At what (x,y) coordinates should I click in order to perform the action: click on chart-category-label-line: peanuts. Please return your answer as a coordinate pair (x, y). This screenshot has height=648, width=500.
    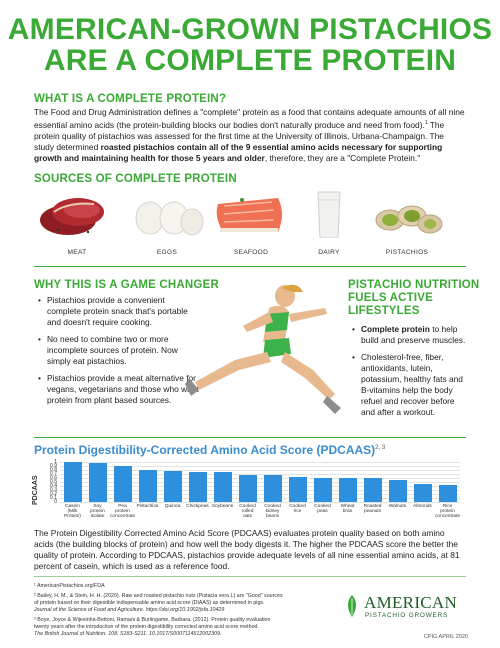
    Looking at the image, I should click on (372, 512).